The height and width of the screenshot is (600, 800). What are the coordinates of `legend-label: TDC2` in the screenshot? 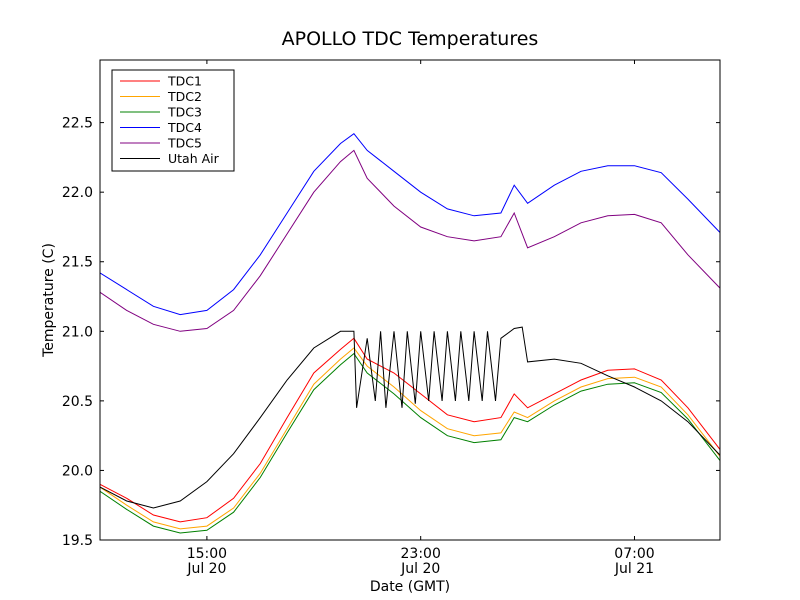 It's located at (184, 96).